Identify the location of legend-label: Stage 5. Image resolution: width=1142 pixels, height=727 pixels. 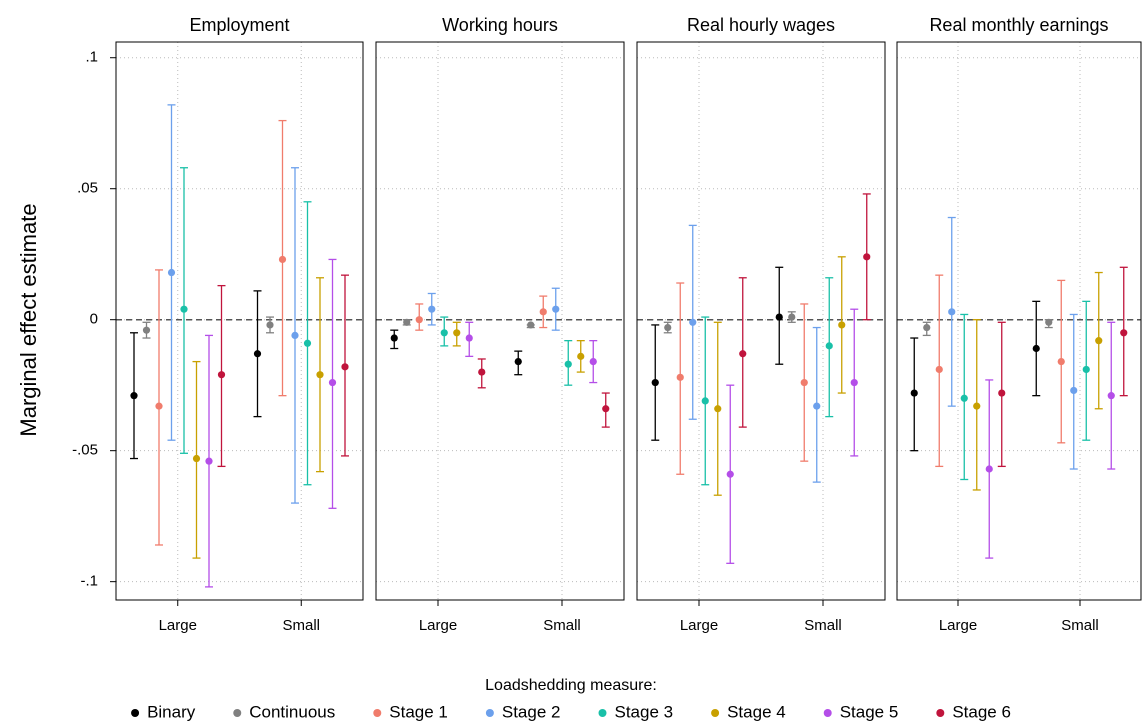
(869, 711).